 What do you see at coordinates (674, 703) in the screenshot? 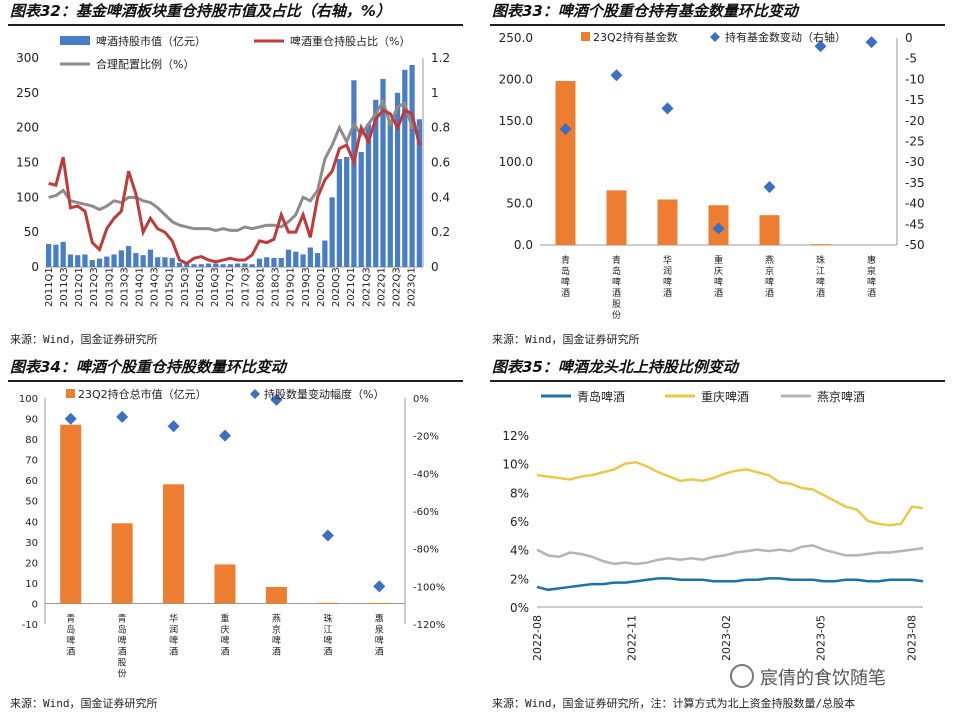
I see `chart35-source: 来源：Wind，国金证券研究所，注：计算方式为北上资金持股数量/总股本` at bounding box center [674, 703].